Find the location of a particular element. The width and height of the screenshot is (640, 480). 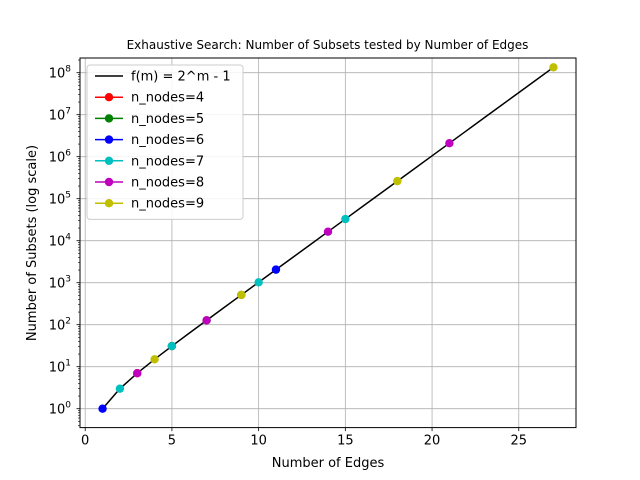

x-tick-label: 0 is located at coordinates (85, 441).